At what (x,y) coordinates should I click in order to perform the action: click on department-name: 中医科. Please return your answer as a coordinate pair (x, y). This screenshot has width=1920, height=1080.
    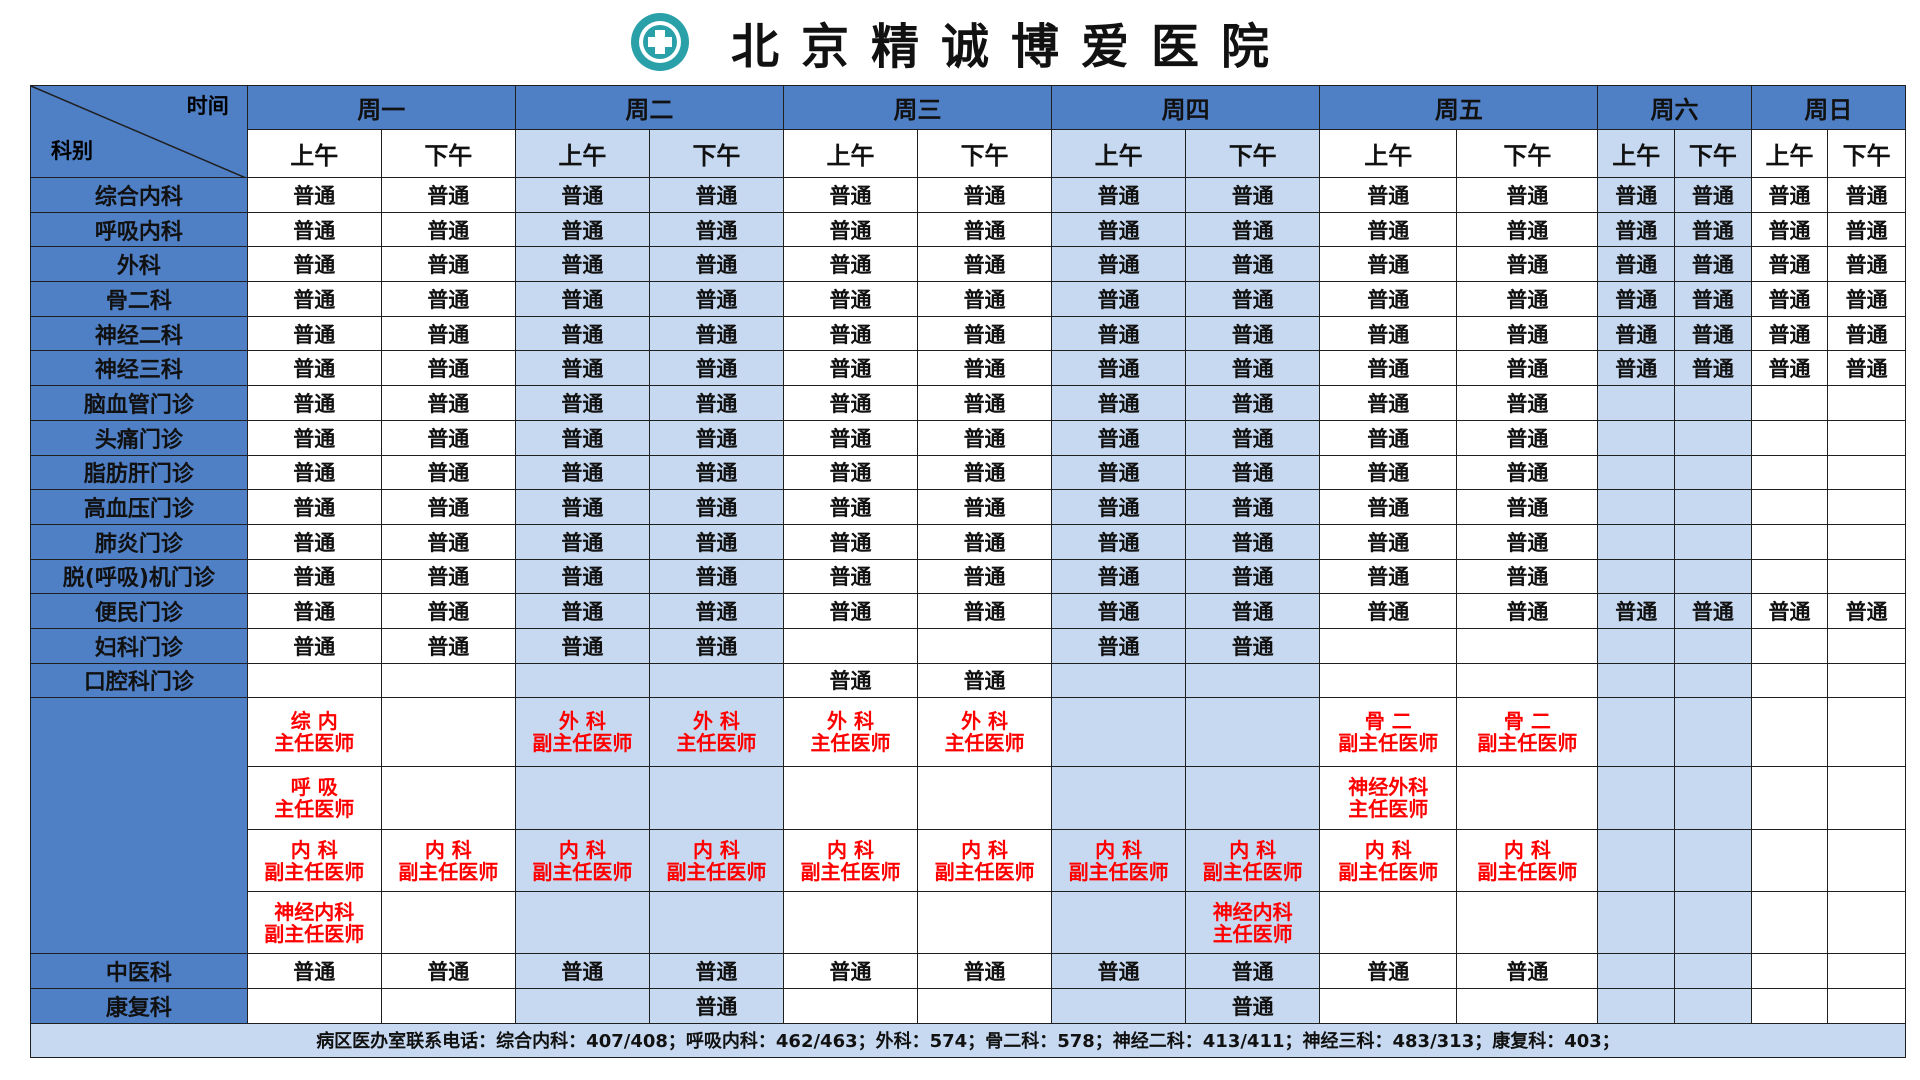
    Looking at the image, I should click on (139, 971).